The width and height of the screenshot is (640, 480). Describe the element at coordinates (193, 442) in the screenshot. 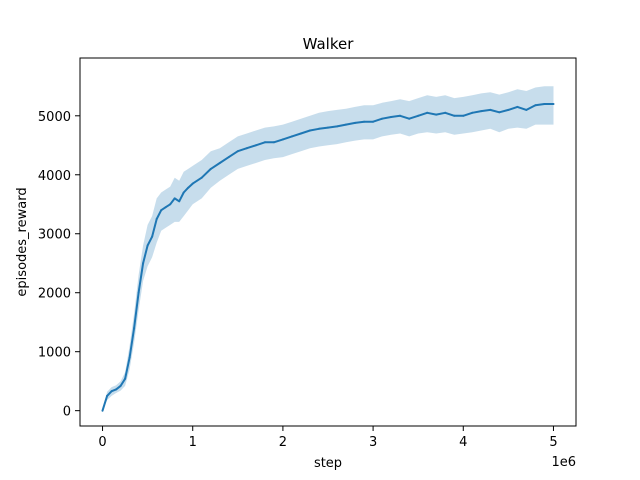

I see `x-tick-label: 1` at that location.